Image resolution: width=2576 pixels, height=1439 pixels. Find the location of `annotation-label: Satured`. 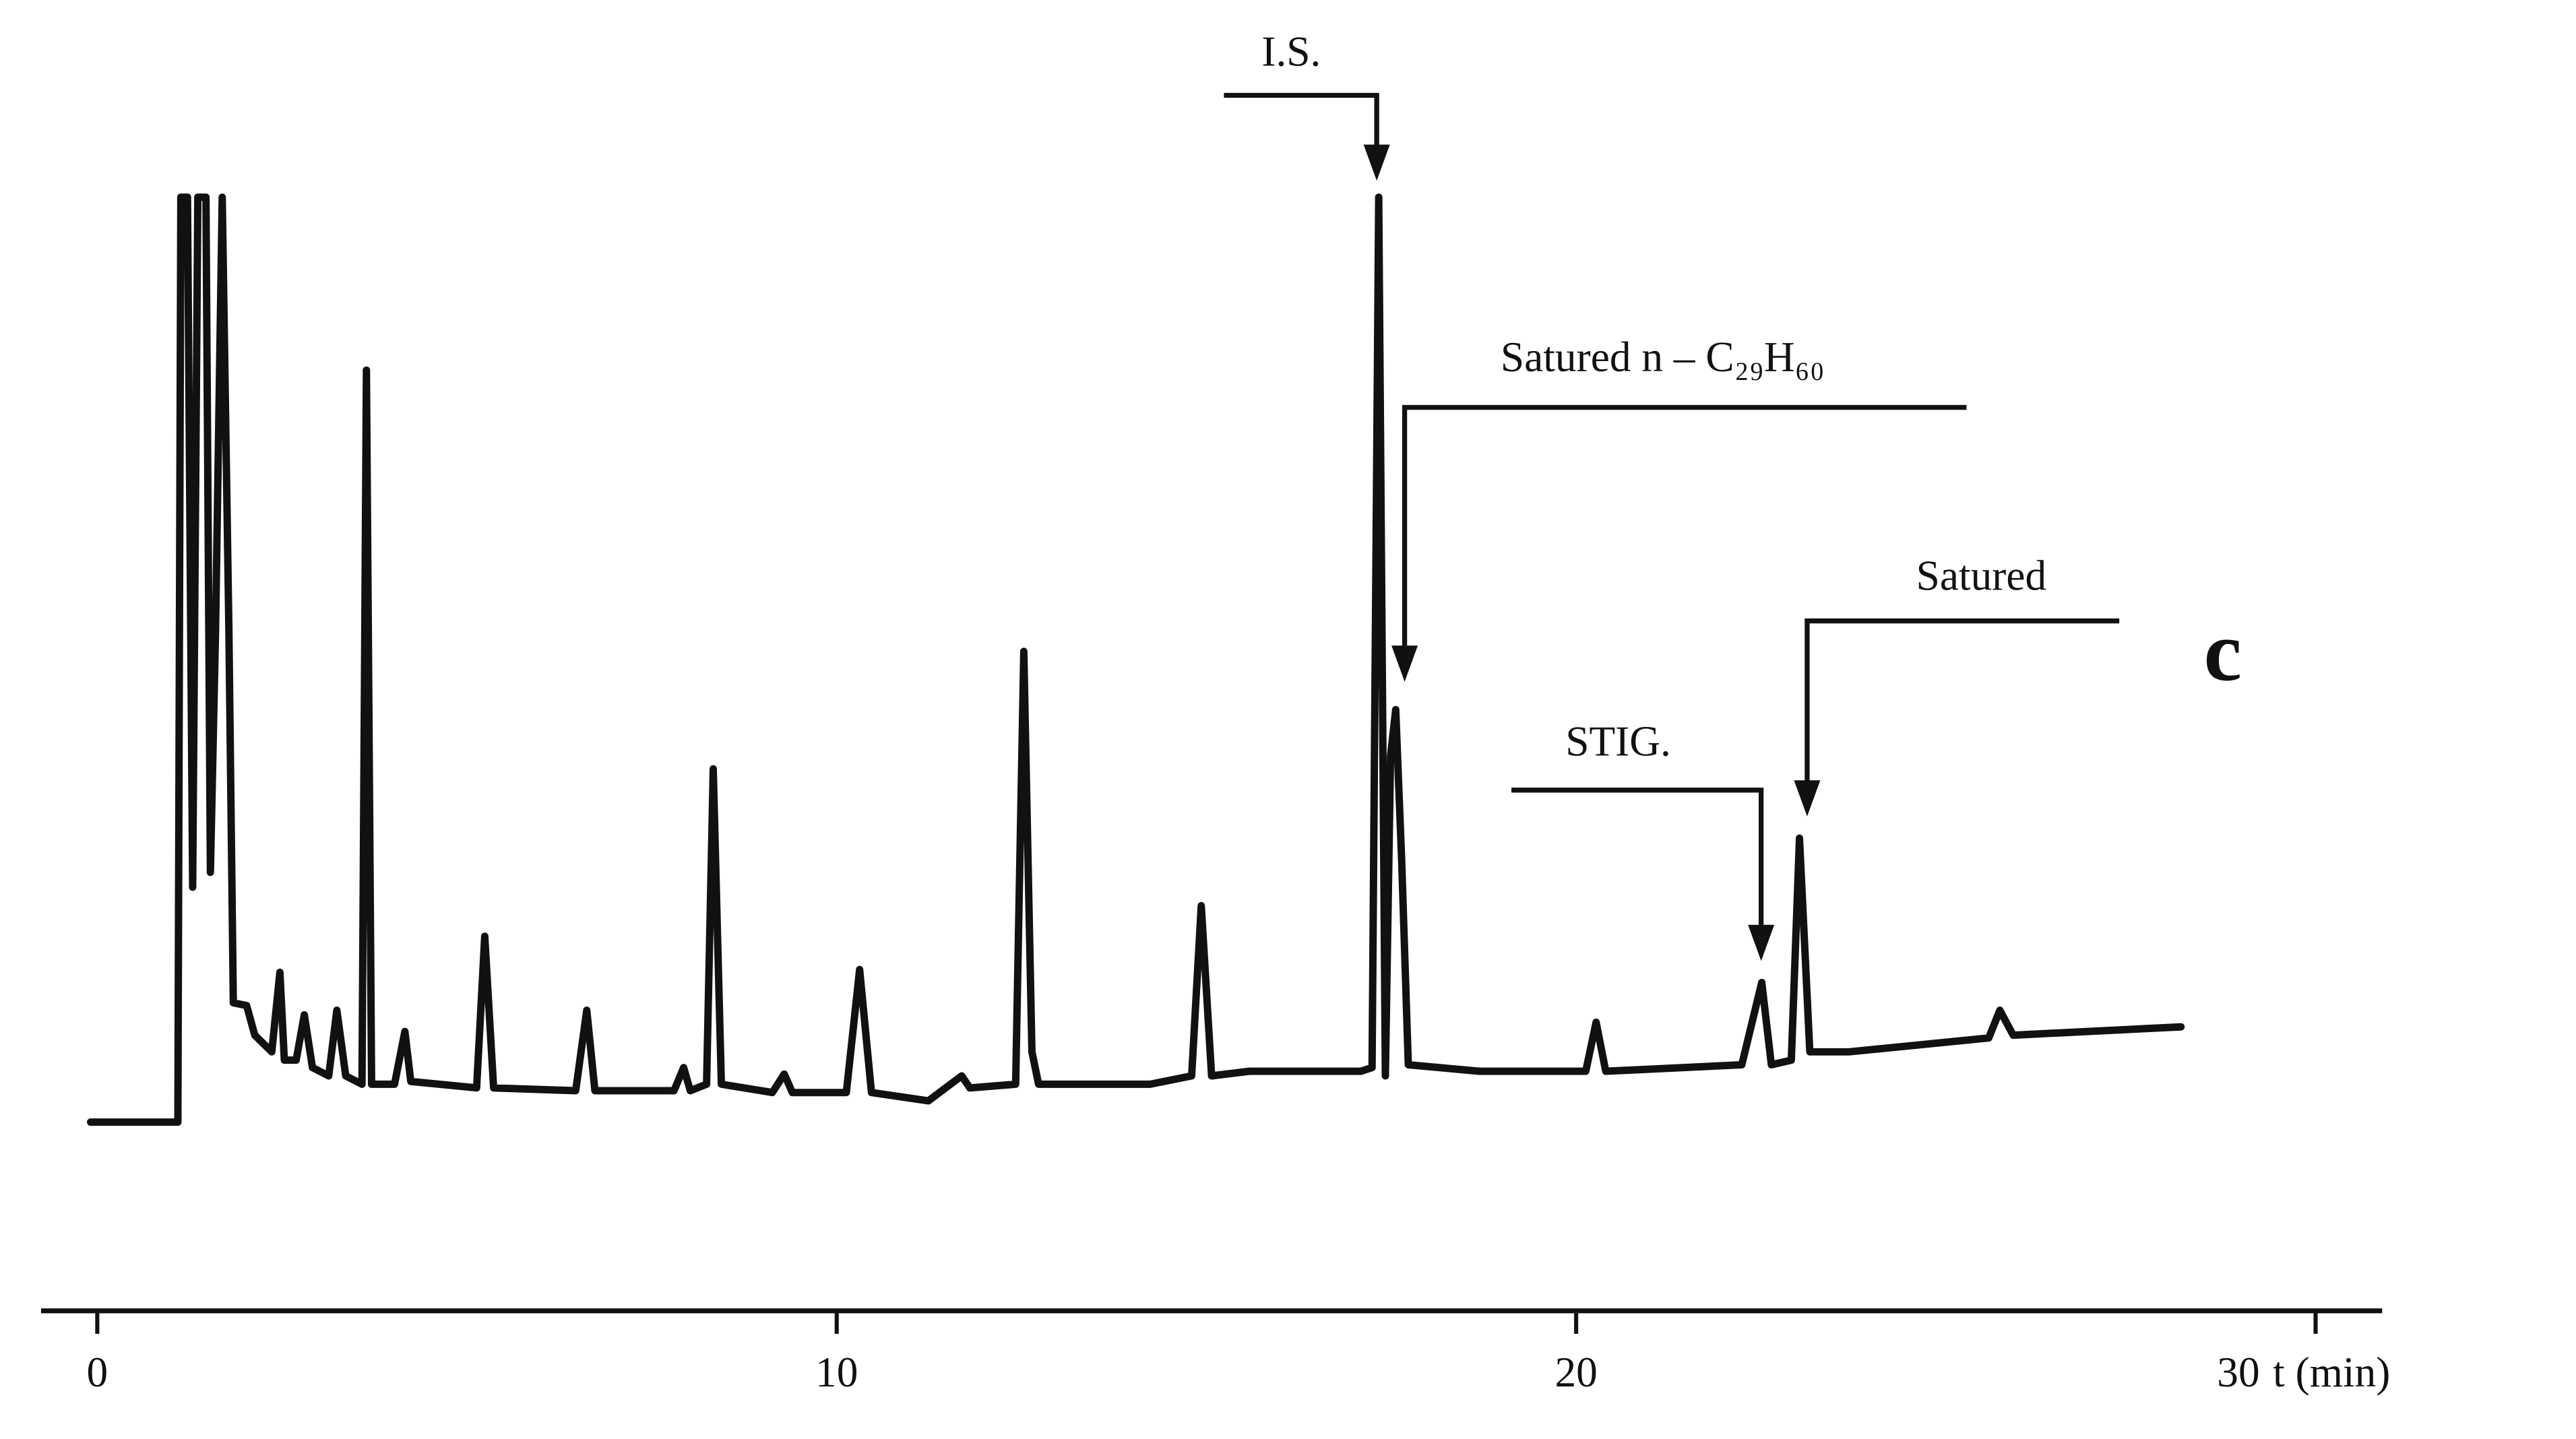

annotation-label: Satured is located at coordinates (1981, 575).